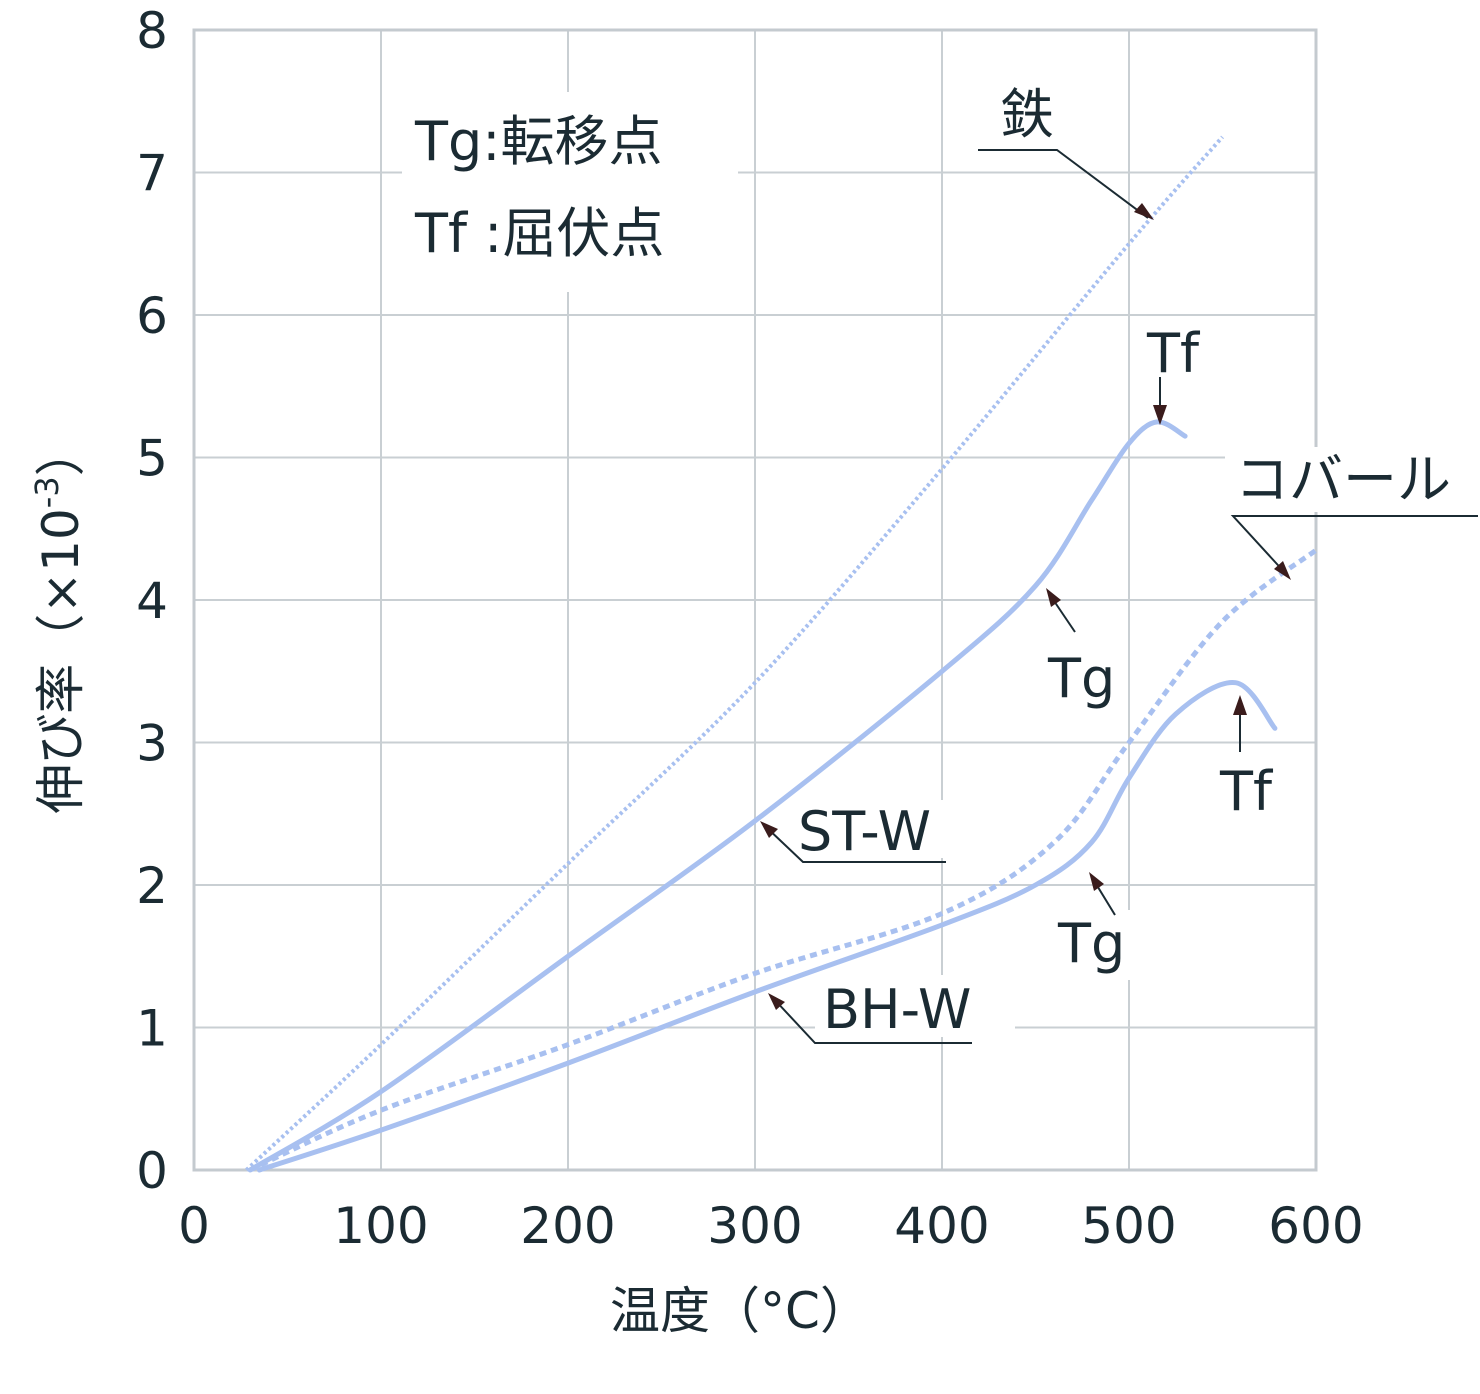  Describe the element at coordinates (1096, 881) in the screenshot. I see `arrow-tg-bhw` at that location.